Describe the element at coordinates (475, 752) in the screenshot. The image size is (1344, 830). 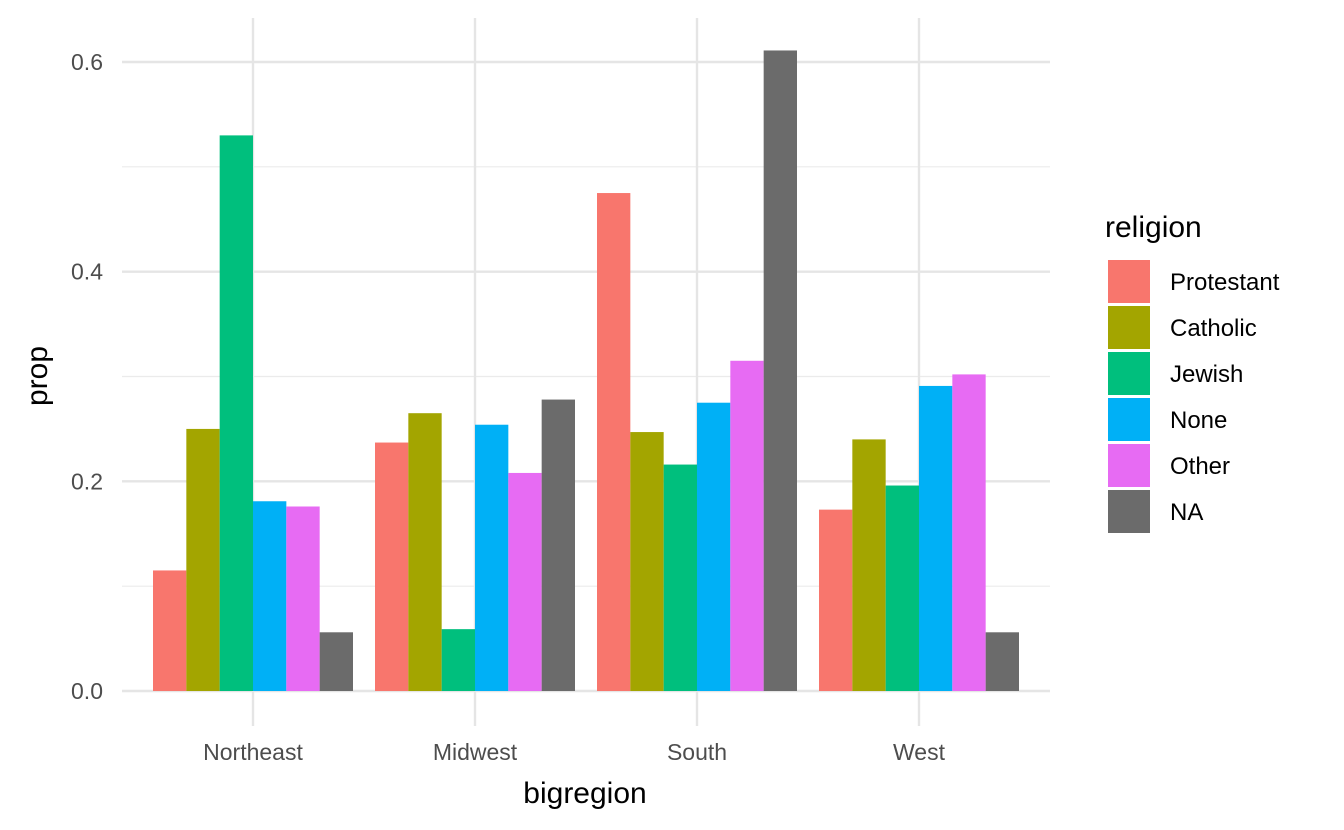
I see `x-tick-label: Midwest` at that location.